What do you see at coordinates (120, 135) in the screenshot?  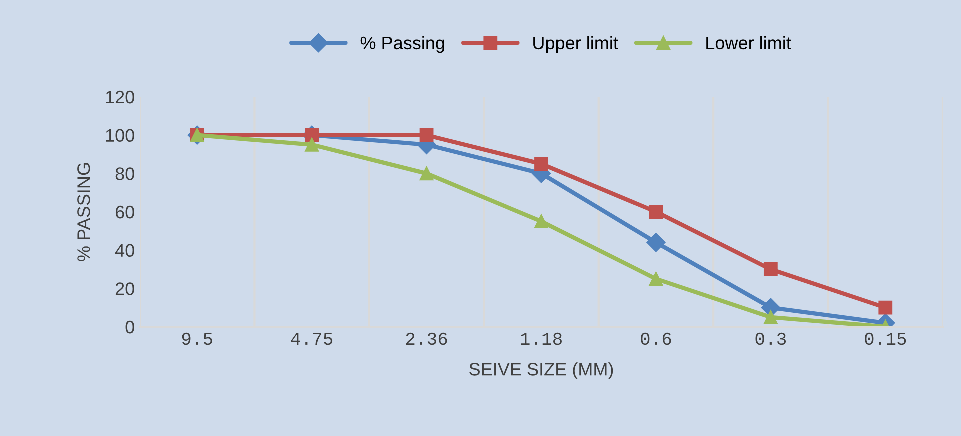 I see `y-tick-label: 100` at bounding box center [120, 135].